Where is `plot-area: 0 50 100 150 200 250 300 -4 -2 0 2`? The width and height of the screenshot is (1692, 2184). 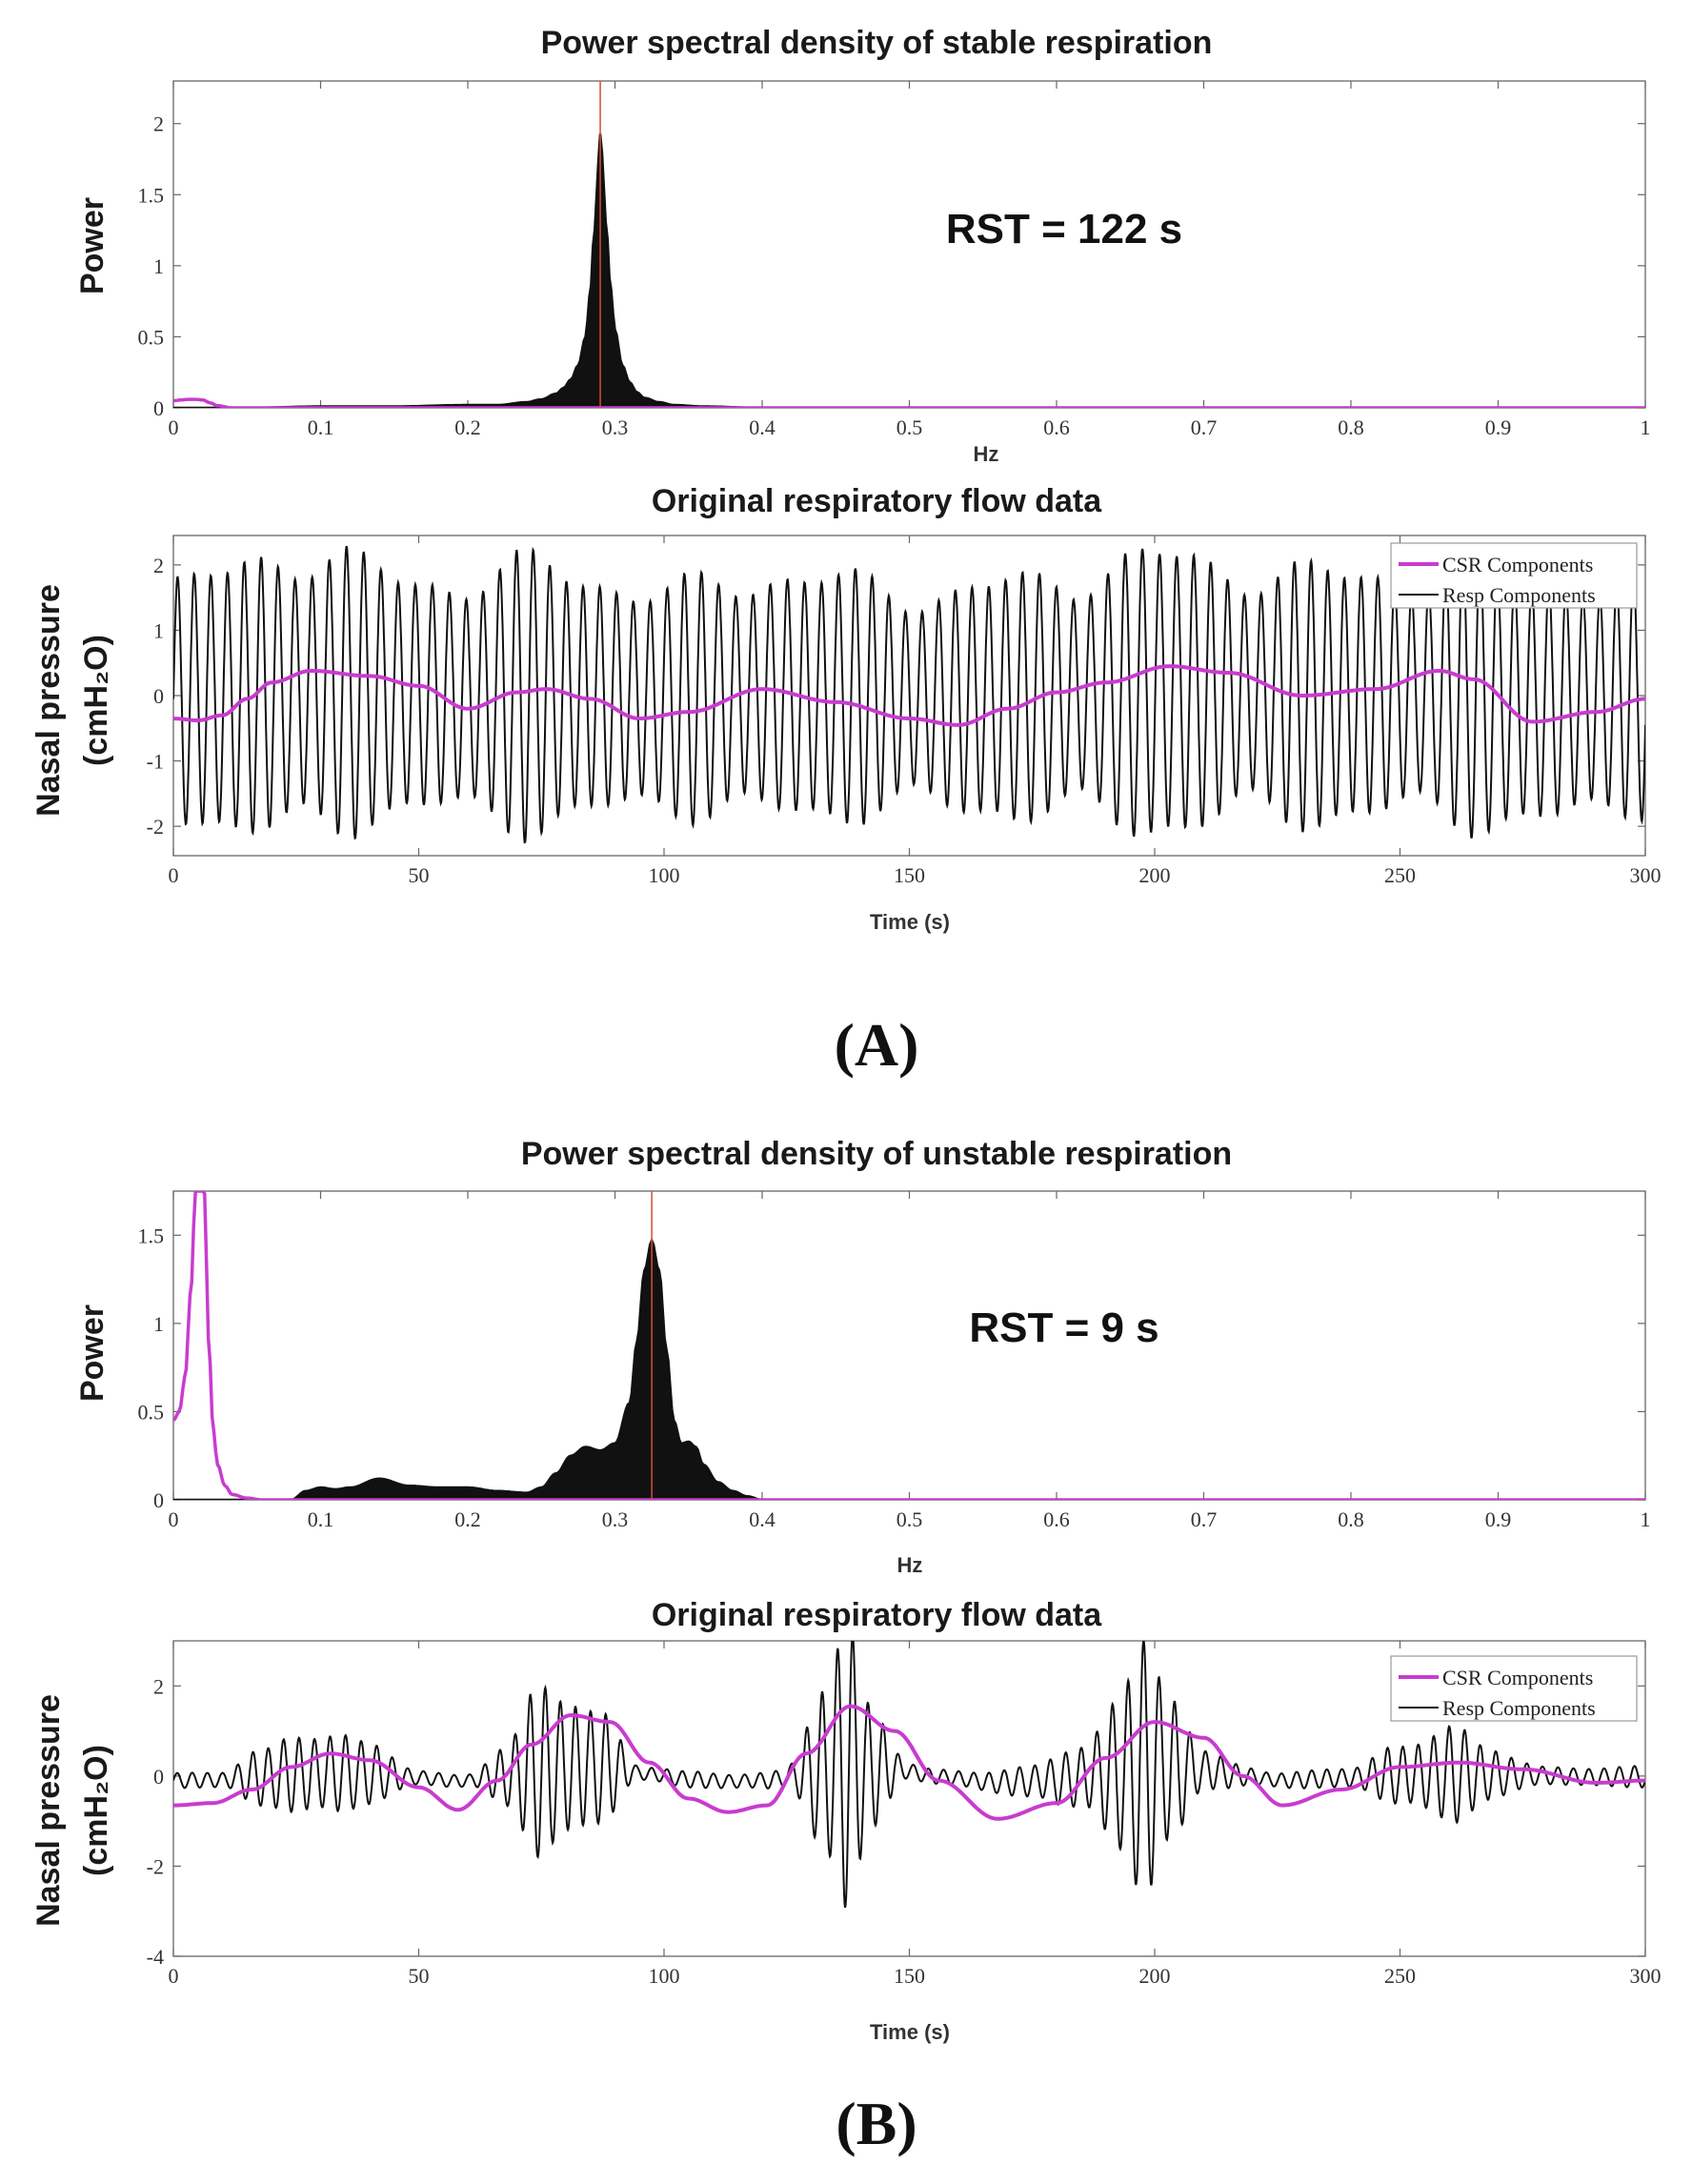
plot-area: 0 50 100 150 200 250 300 -4 -2 0 2 is located at coordinates (904, 1814).